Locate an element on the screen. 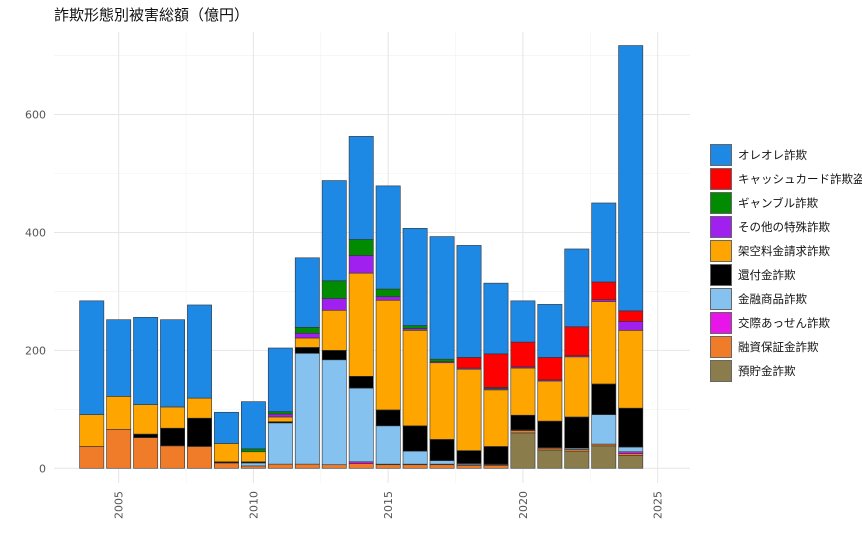  legend-item: 還付金詐欺 is located at coordinates (786, 275).